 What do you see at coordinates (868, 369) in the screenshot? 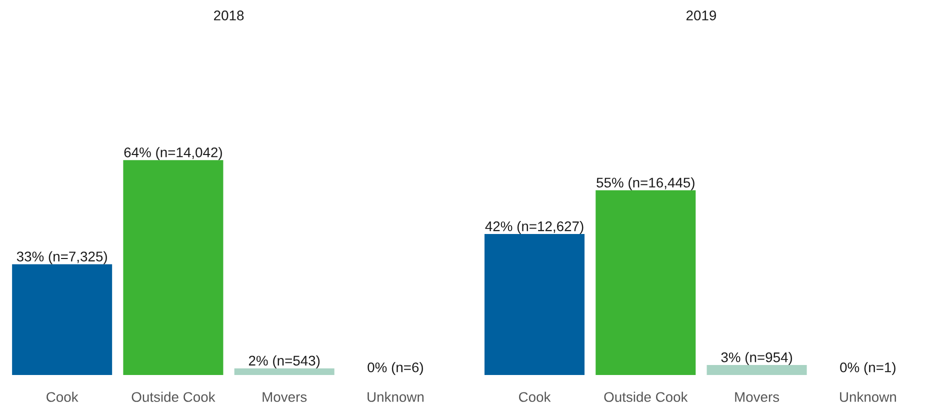
I see `data-label: 0% (n=1)` at bounding box center [868, 369].